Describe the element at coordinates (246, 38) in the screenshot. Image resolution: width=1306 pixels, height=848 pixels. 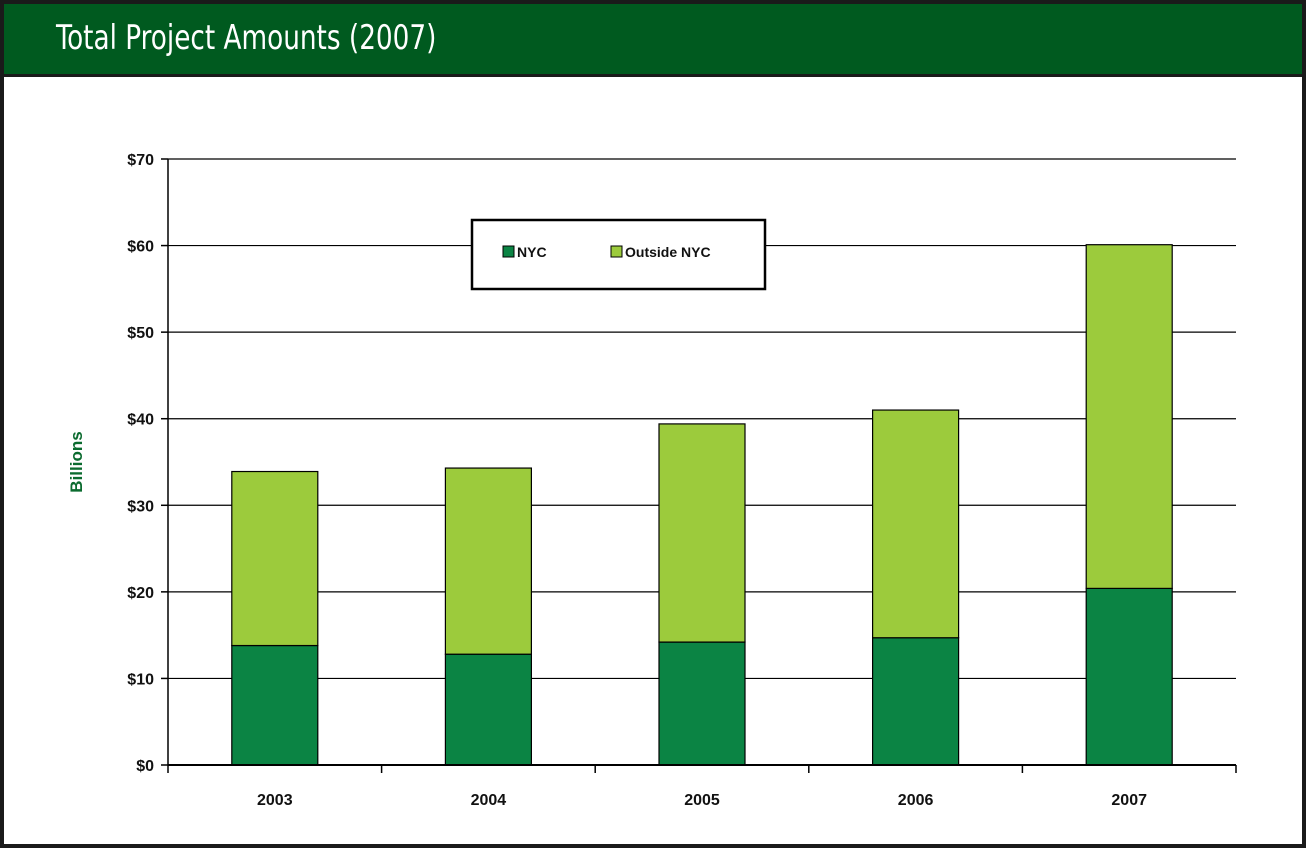
I see `page-title: Total Project Amounts (2007)` at that location.